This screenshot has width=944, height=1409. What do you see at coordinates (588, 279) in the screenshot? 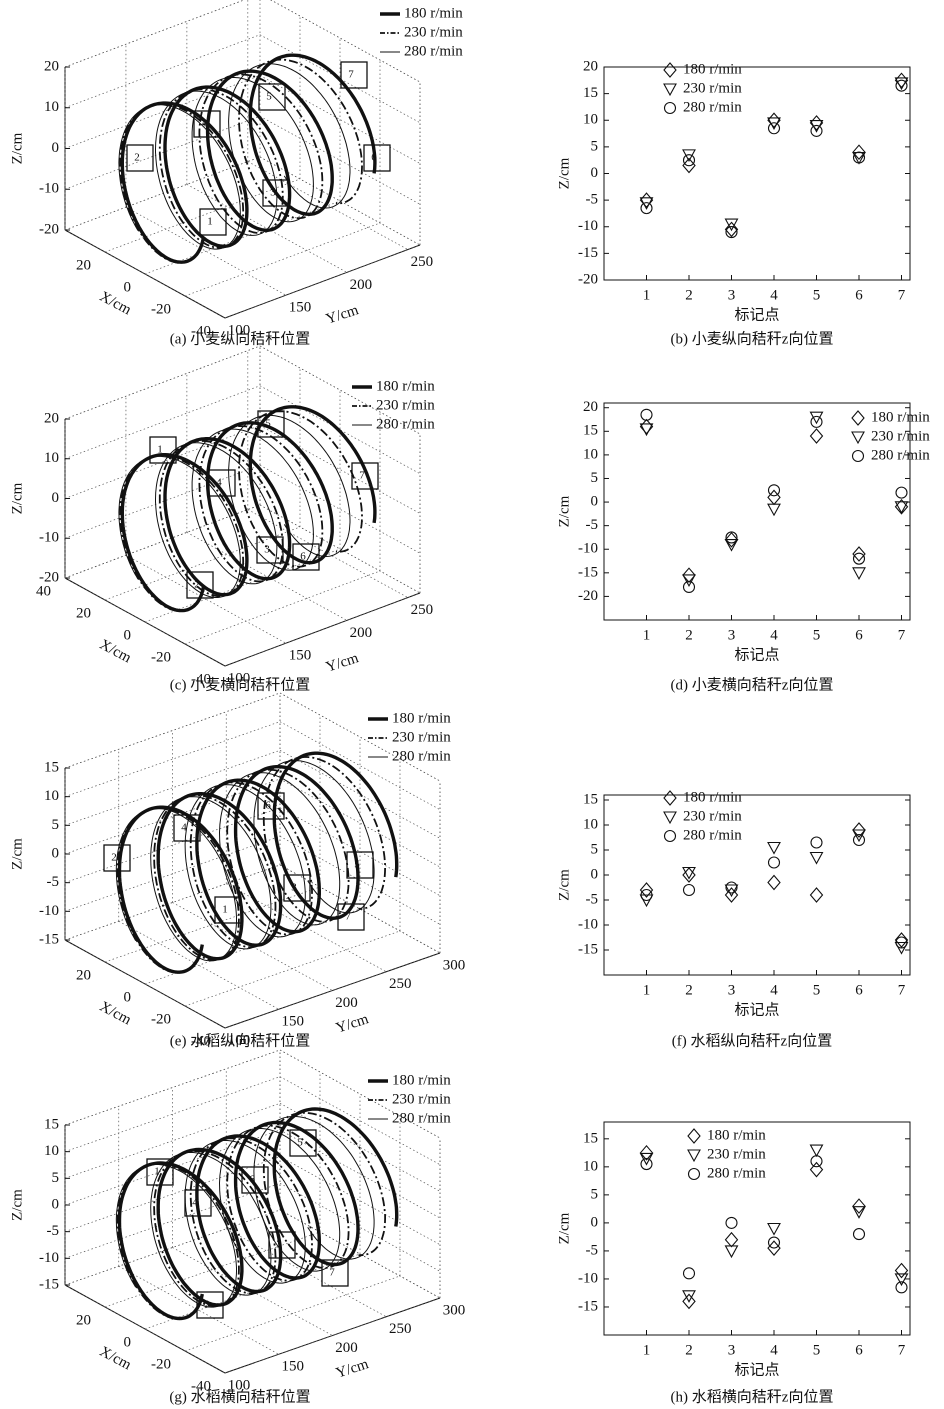
I see `y-tick-label: -20` at bounding box center [588, 279].